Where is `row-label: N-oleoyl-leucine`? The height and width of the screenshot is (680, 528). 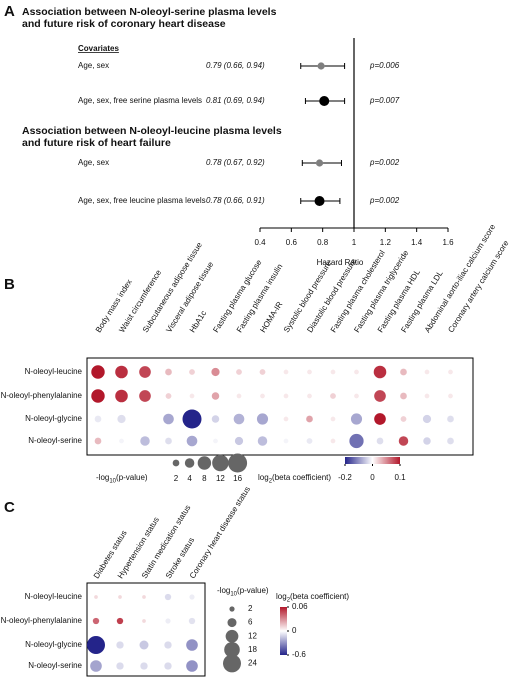 row-label: N-oleoyl-leucine is located at coordinates (54, 371).